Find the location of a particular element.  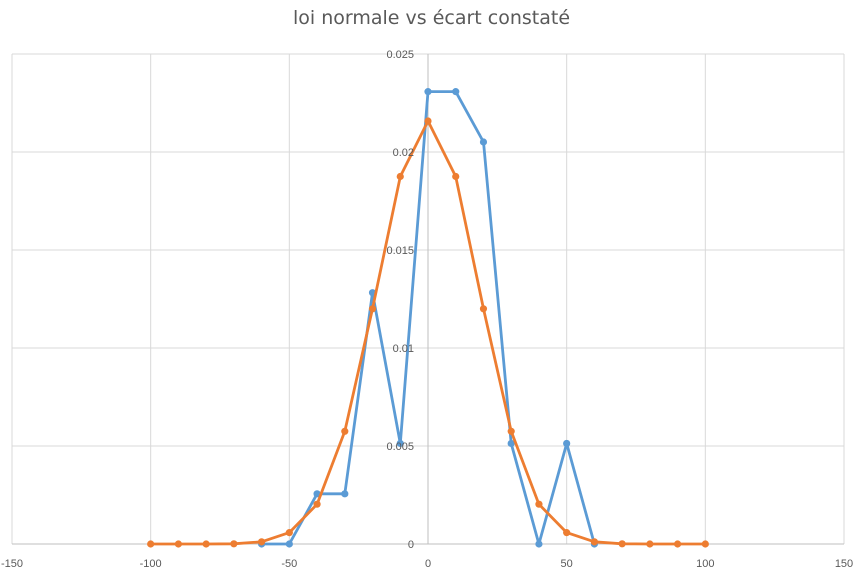

x-tick-label: 50 is located at coordinates (567, 564).